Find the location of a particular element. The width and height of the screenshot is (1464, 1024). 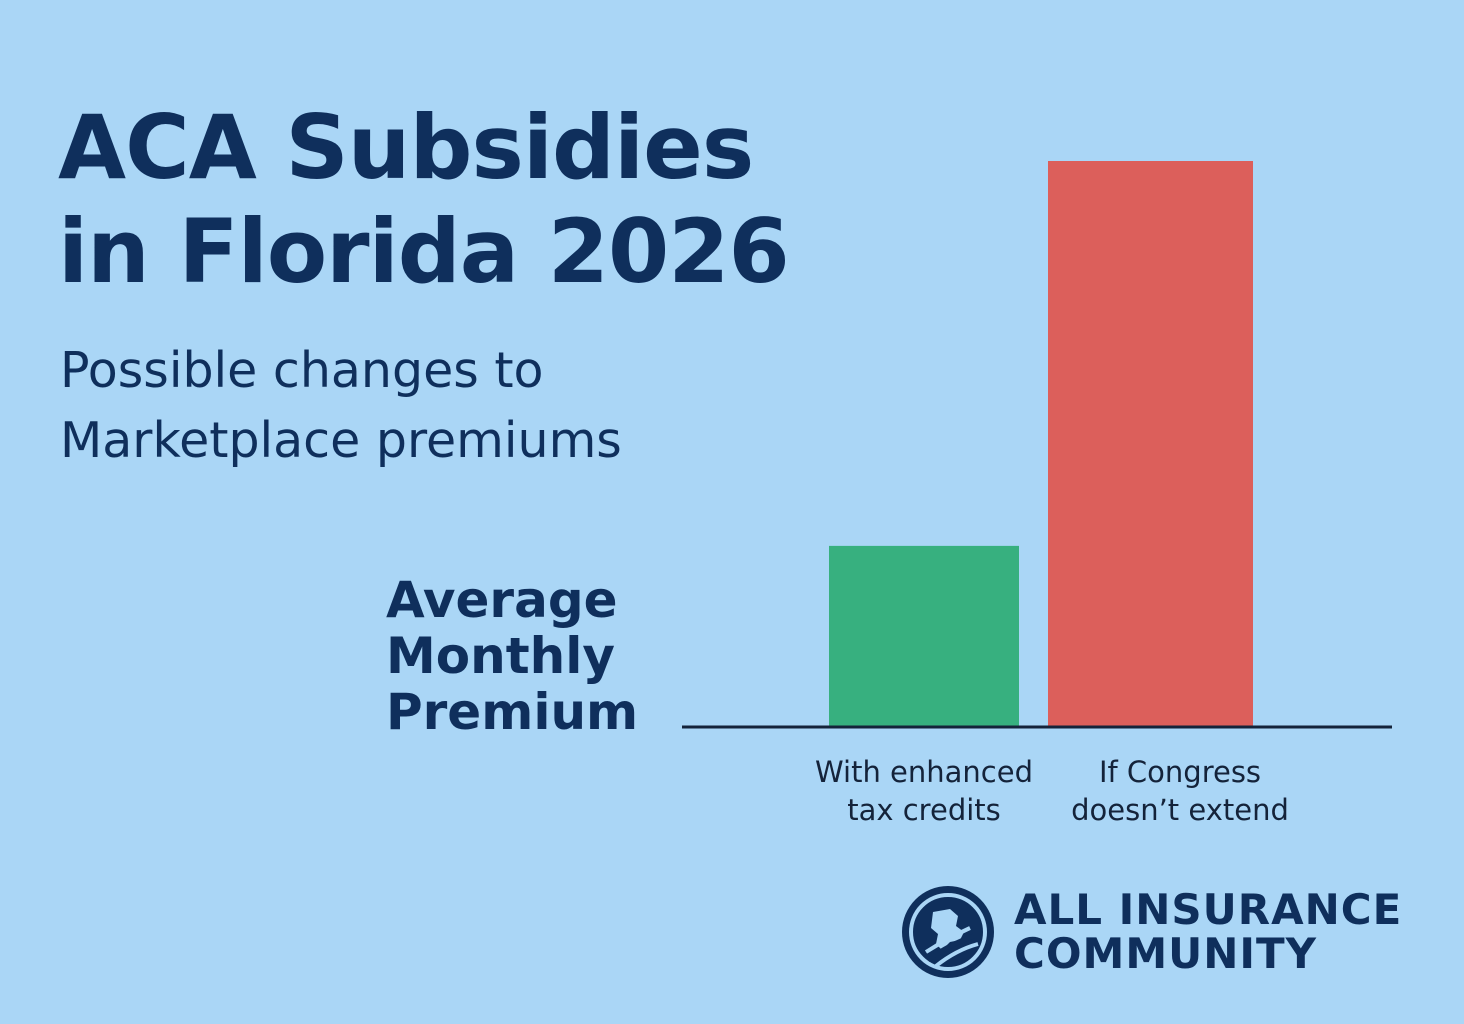

y-axis-label-line-1: Average is located at coordinates (502, 600).